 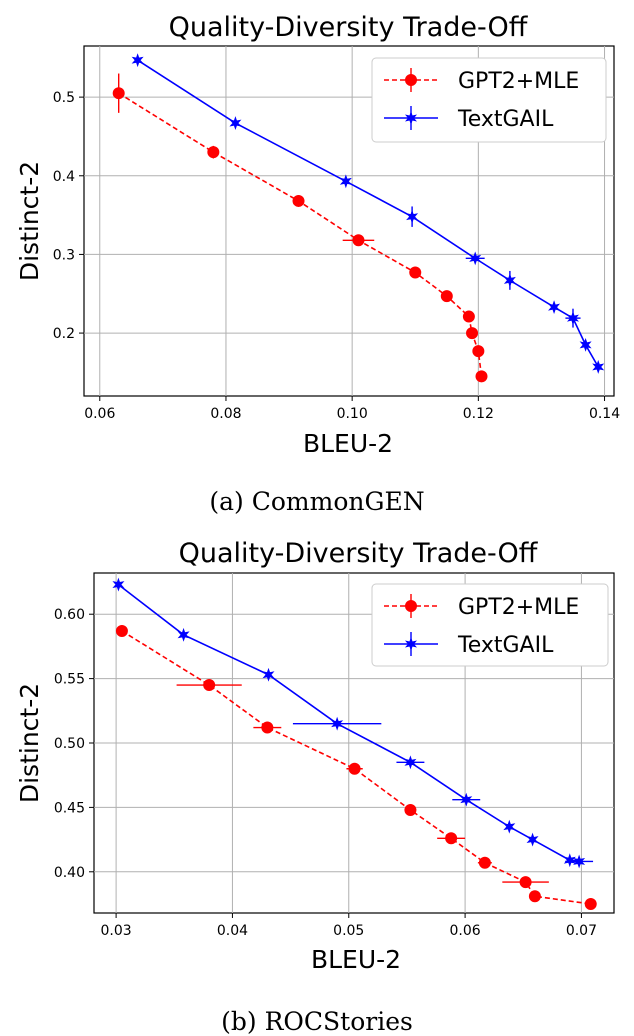 What do you see at coordinates (64, 177) in the screenshot?
I see `y-tick-label: 0.4` at bounding box center [64, 177].